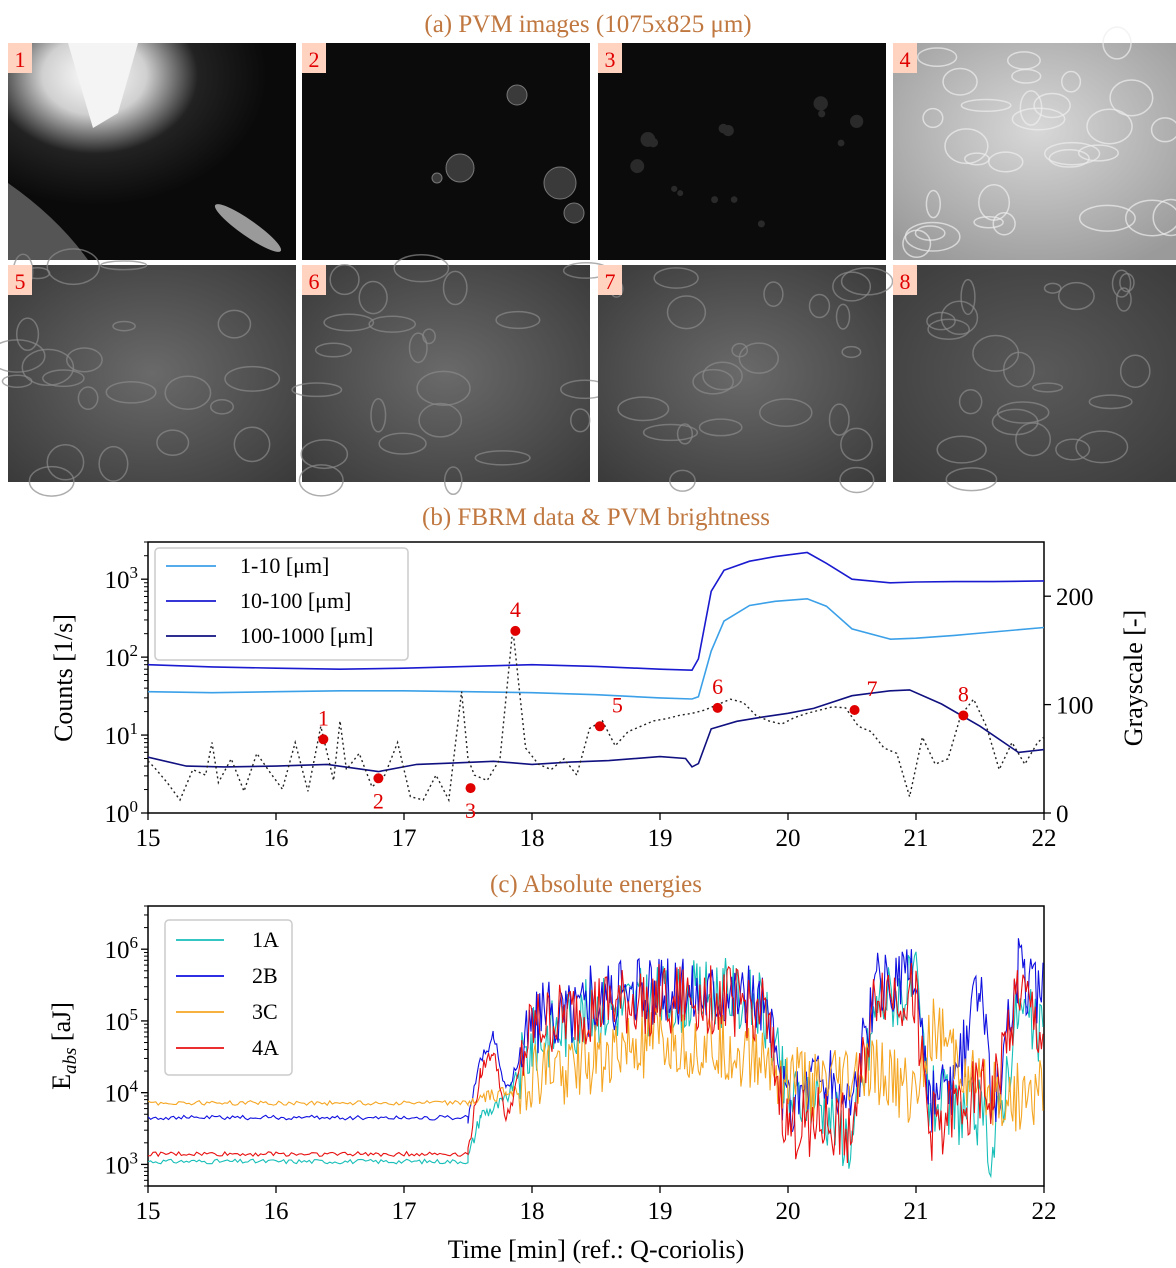  What do you see at coordinates (103, 85) in the screenshot?
I see `bright-particle-shape` at bounding box center [103, 85].